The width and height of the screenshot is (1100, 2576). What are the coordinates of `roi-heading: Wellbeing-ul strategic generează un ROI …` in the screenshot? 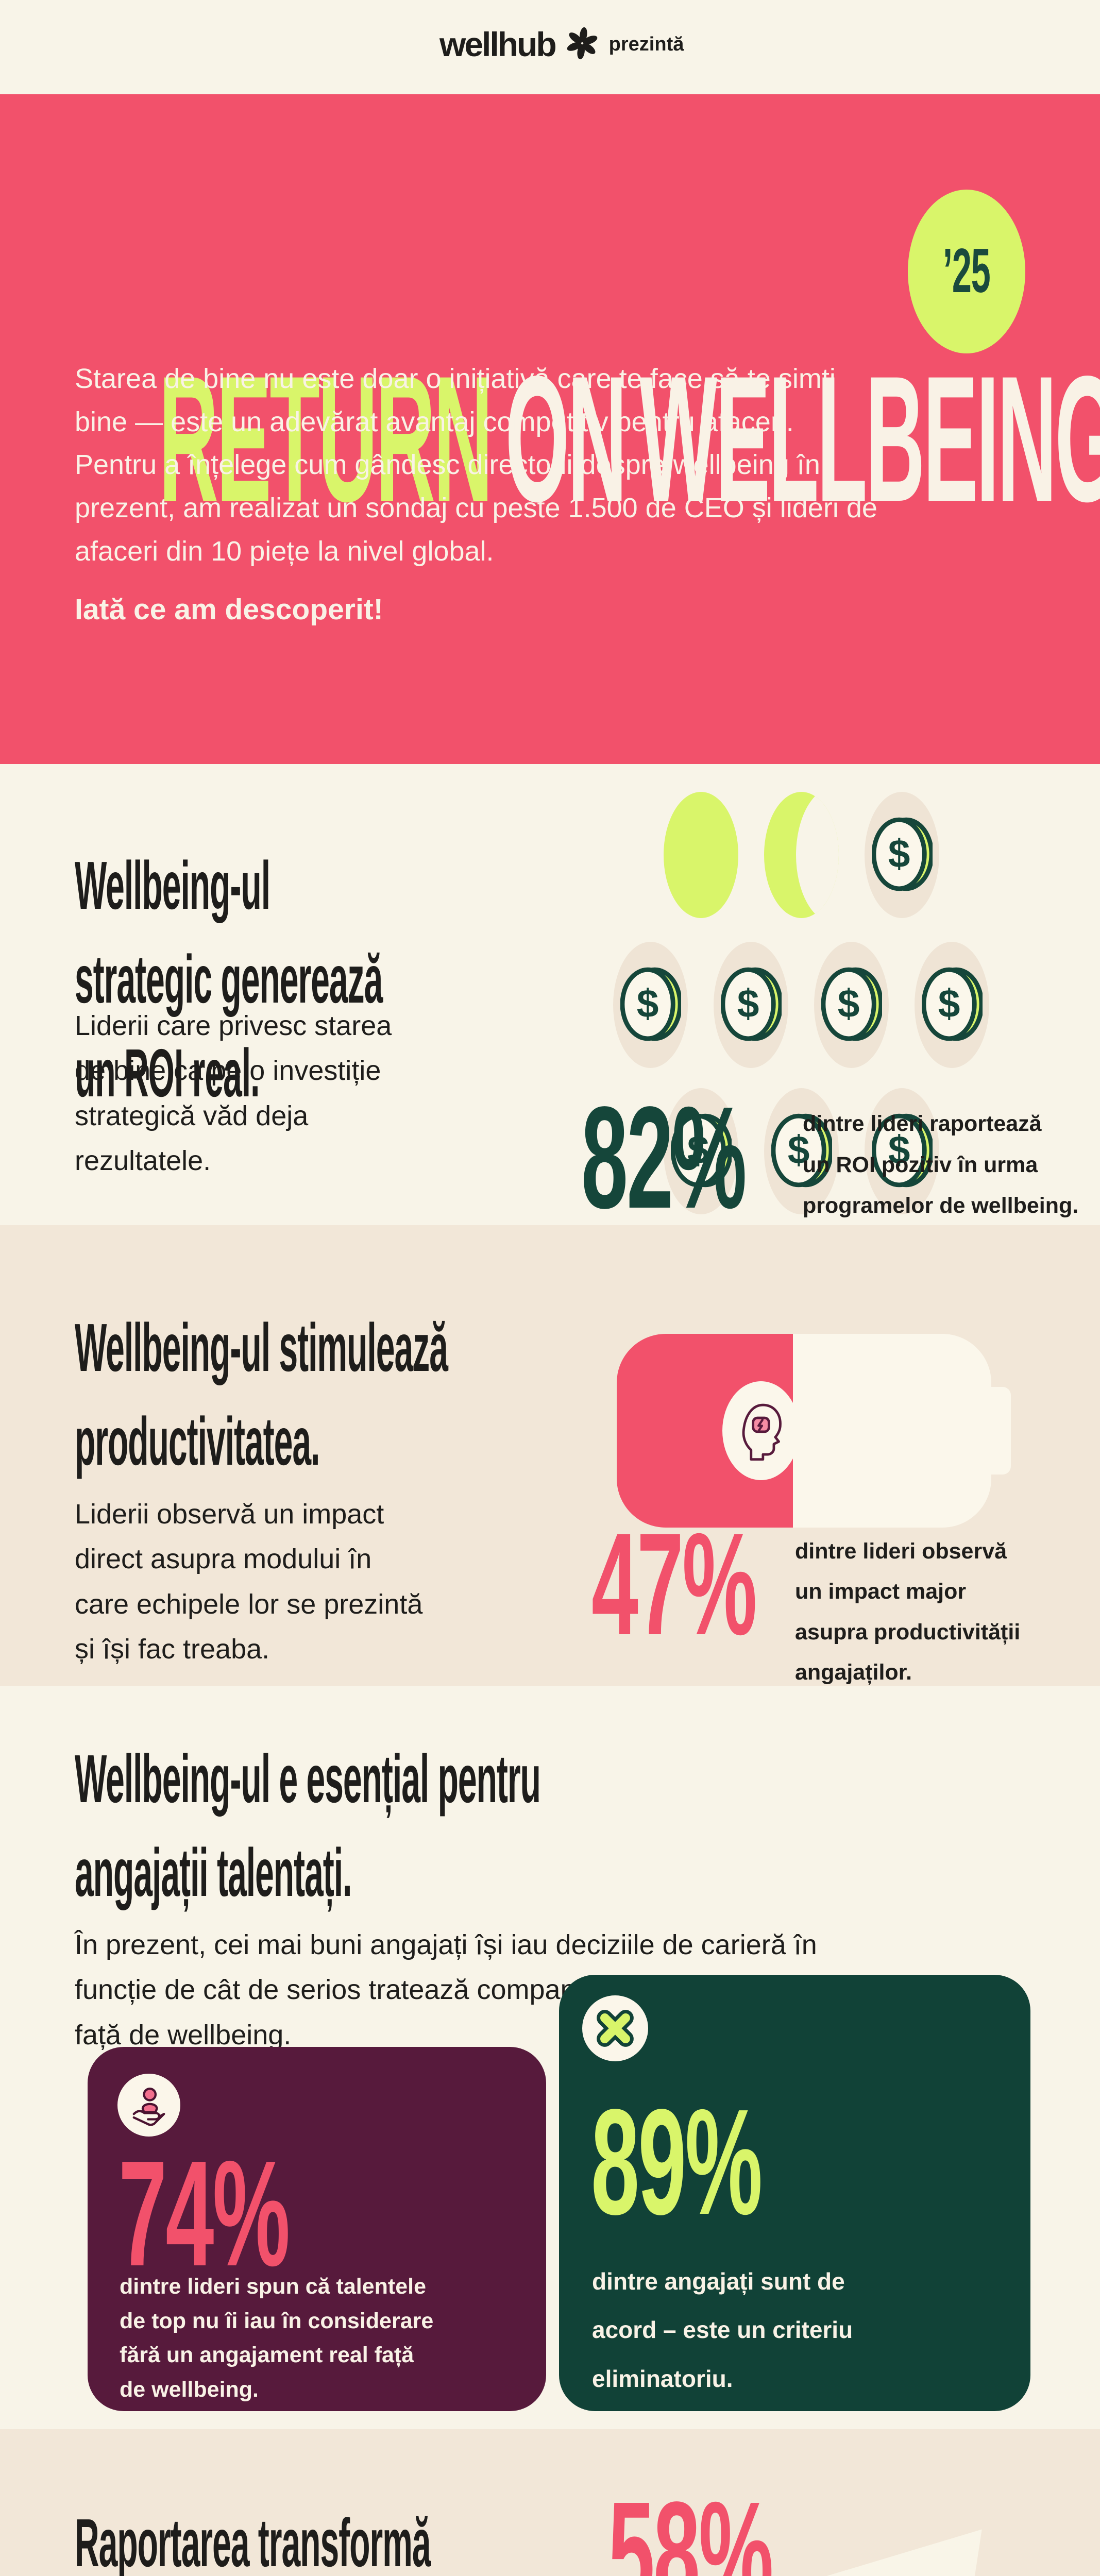 It's located at (229, 979).